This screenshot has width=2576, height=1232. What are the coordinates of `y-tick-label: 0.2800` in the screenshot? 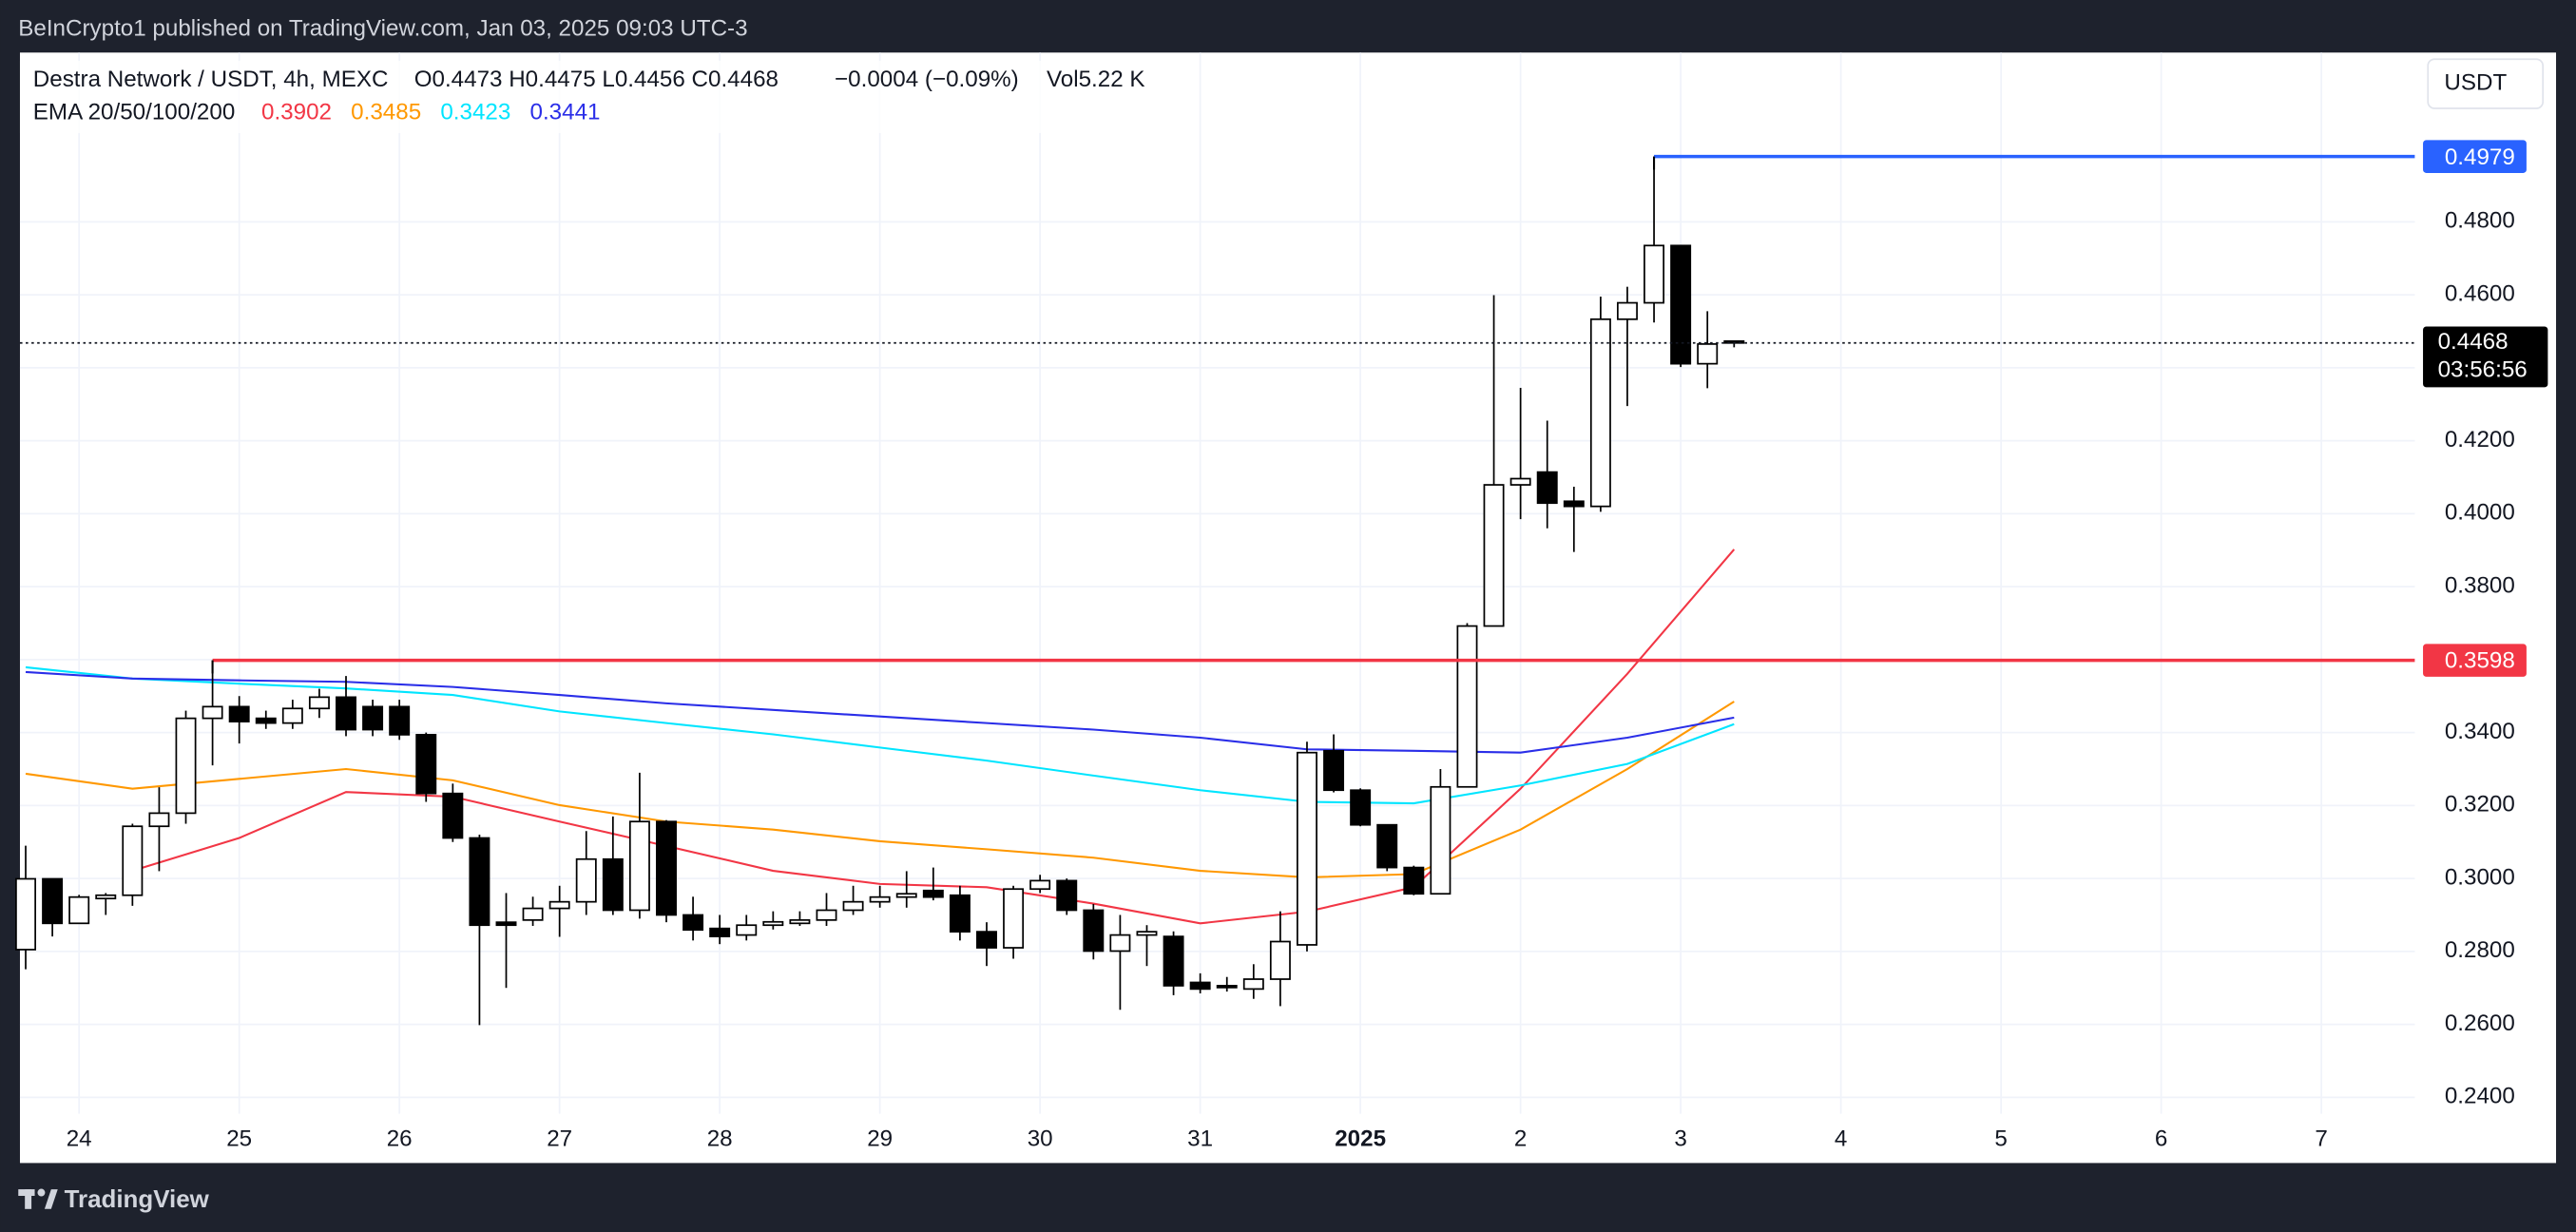 It's located at (2480, 950).